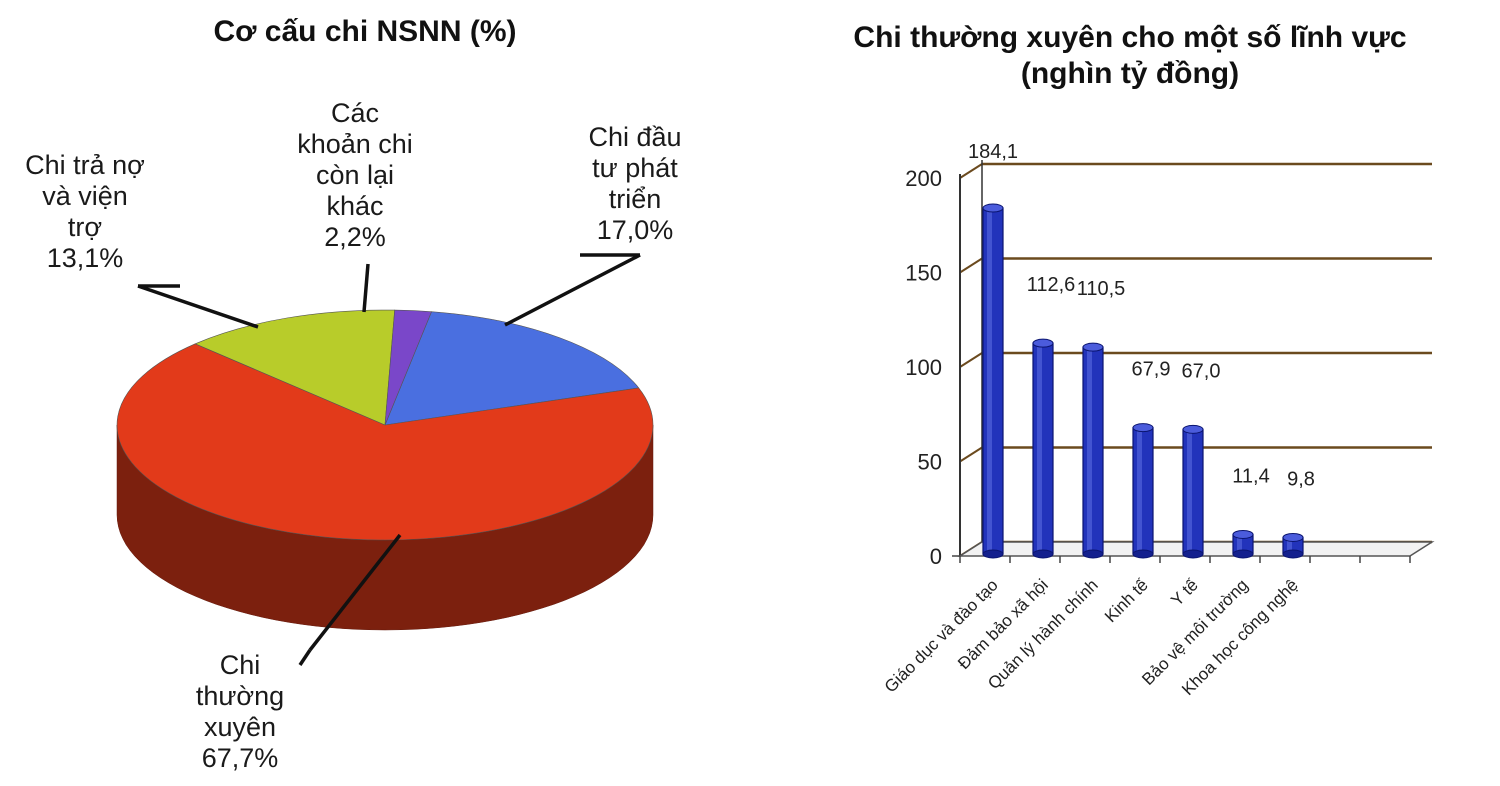 The width and height of the screenshot is (1500, 786). I want to click on data-label: 9,8, so click(1301, 479).